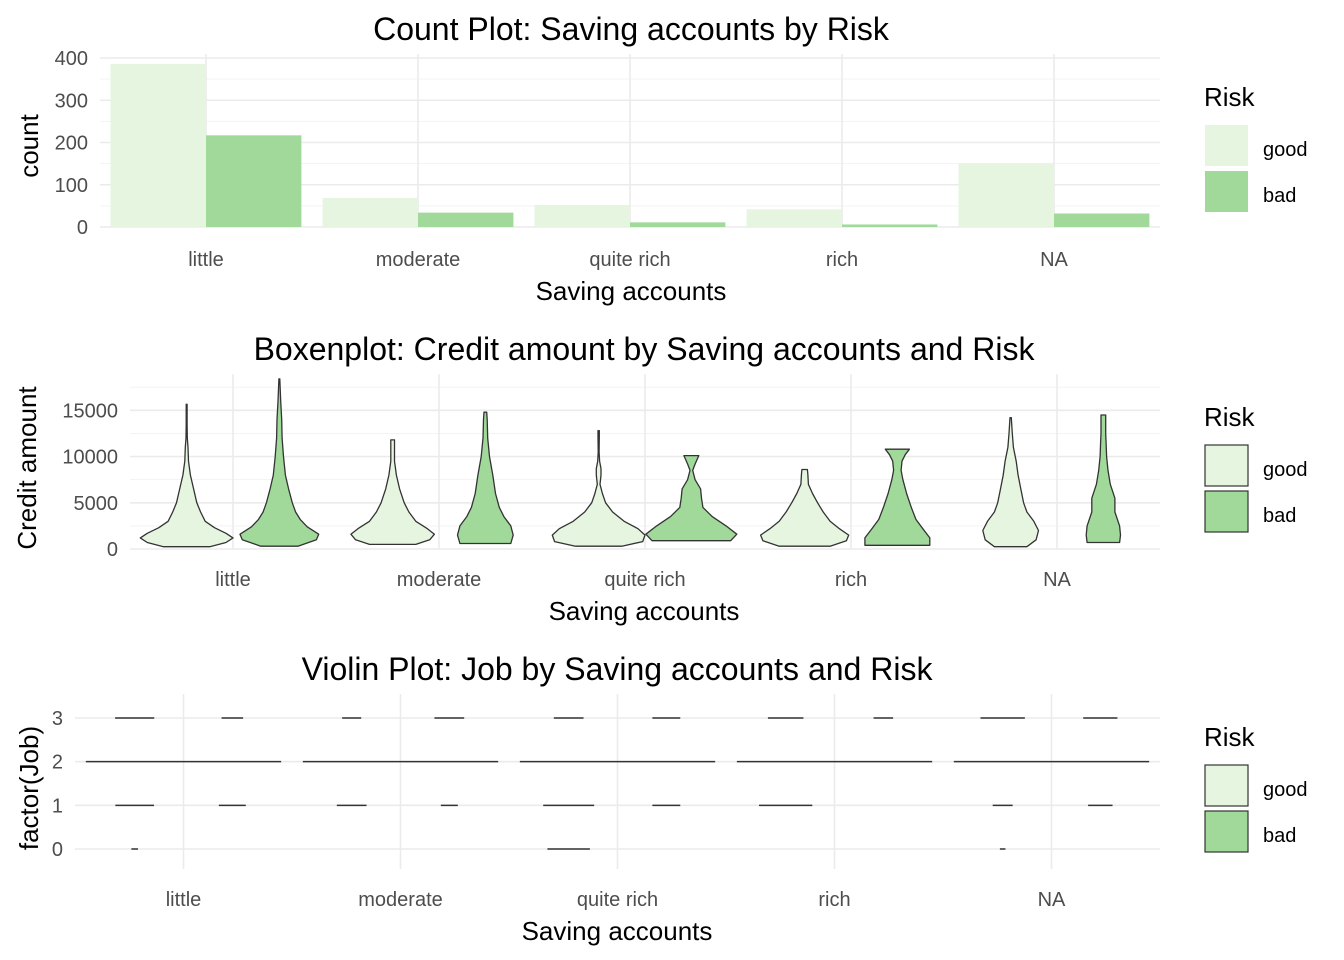 This screenshot has width=1344, height=960. Describe the element at coordinates (1279, 516) in the screenshot. I see `credit-amount-legend-label-bad: bad` at that location.